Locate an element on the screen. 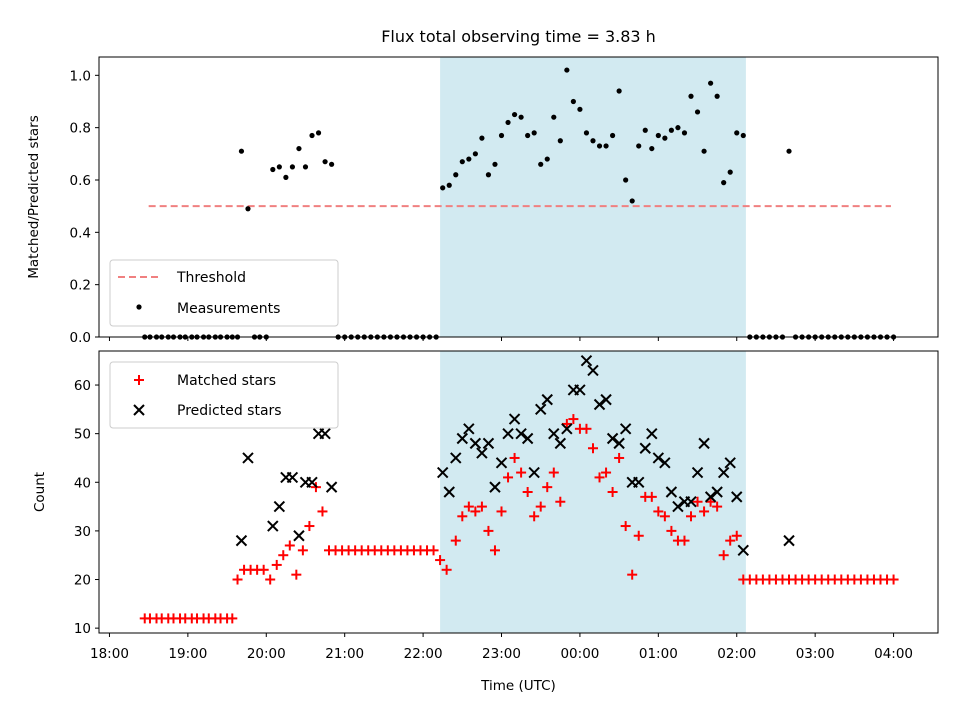  x-tick-label: 23:00 is located at coordinates (501, 654).